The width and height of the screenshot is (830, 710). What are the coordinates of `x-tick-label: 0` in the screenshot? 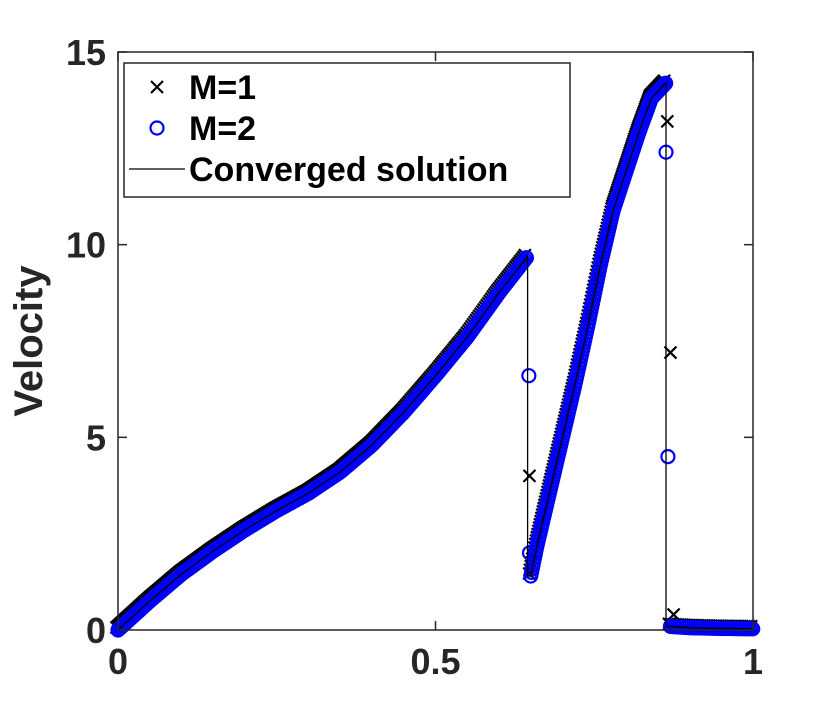 It's located at (118, 661).